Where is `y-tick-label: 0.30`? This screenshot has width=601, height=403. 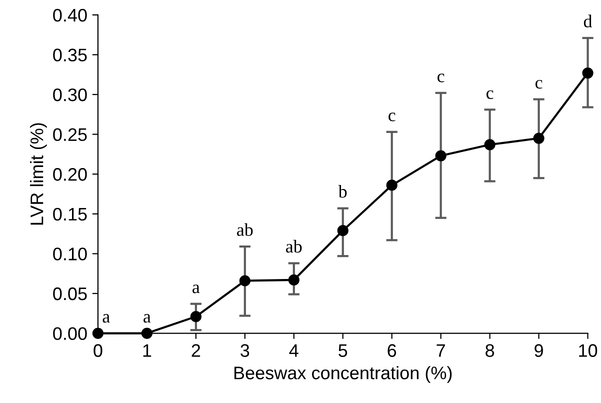
y-tick-label: 0.30 is located at coordinates (70, 95).